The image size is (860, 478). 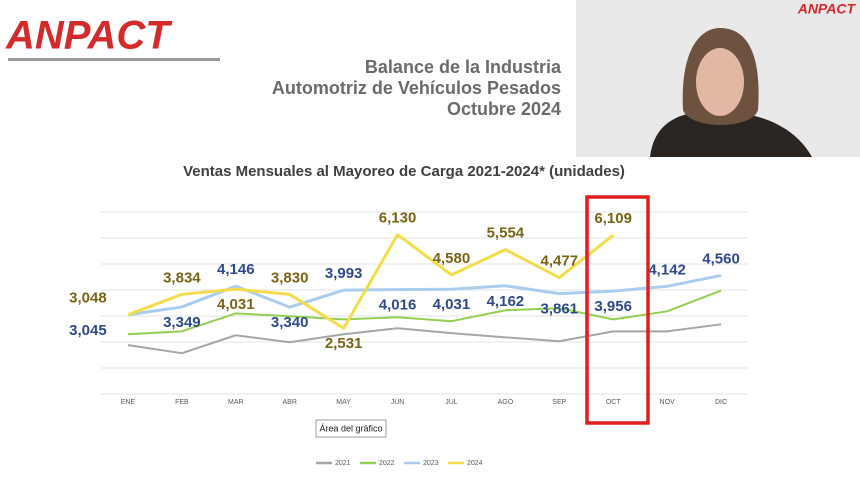 I want to click on data-label: 2,531, so click(x=344, y=343).